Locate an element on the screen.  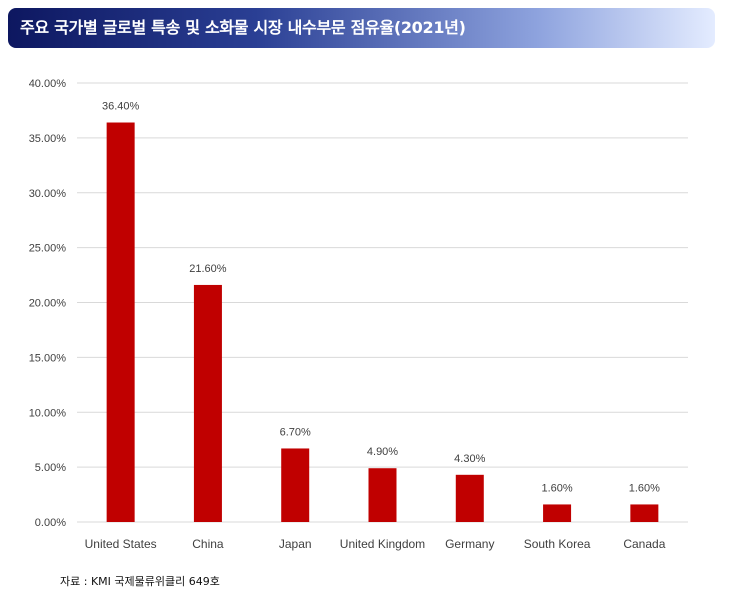
x-tick-label: Japan is located at coordinates (295, 544).